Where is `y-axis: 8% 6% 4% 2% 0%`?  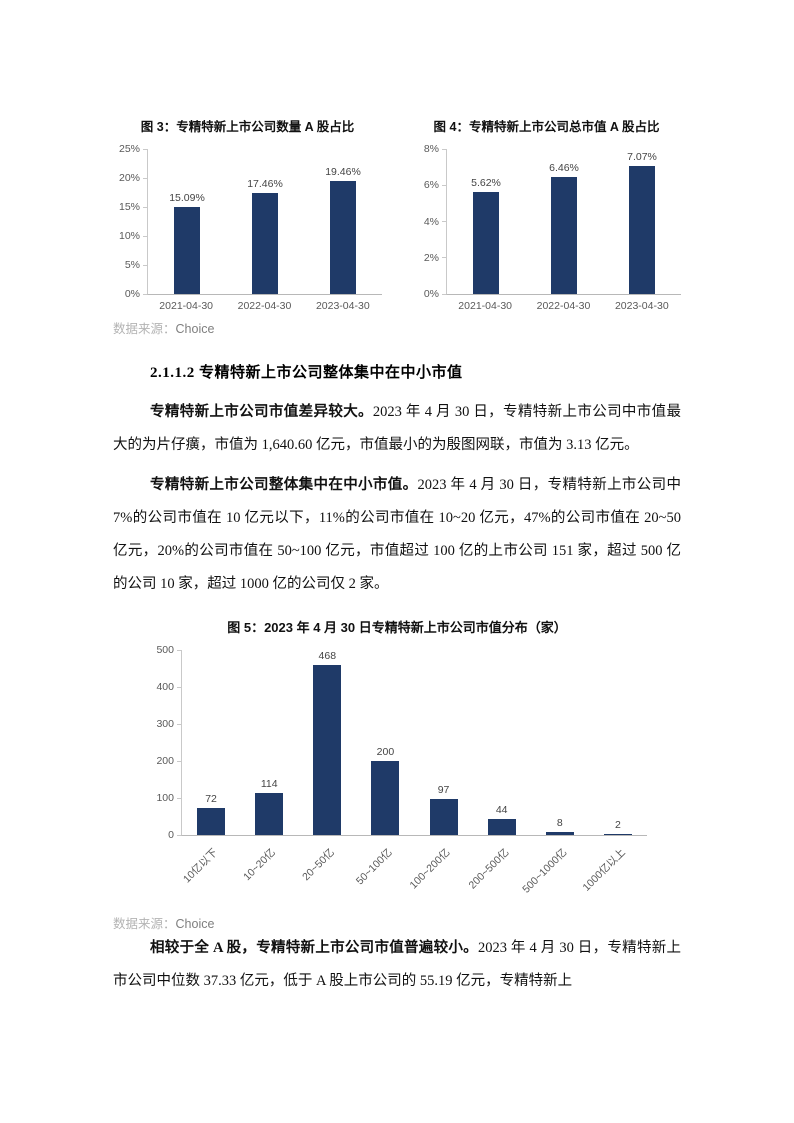
y-axis: 8% 6% 4% 2% 0% is located at coordinates (431, 221).